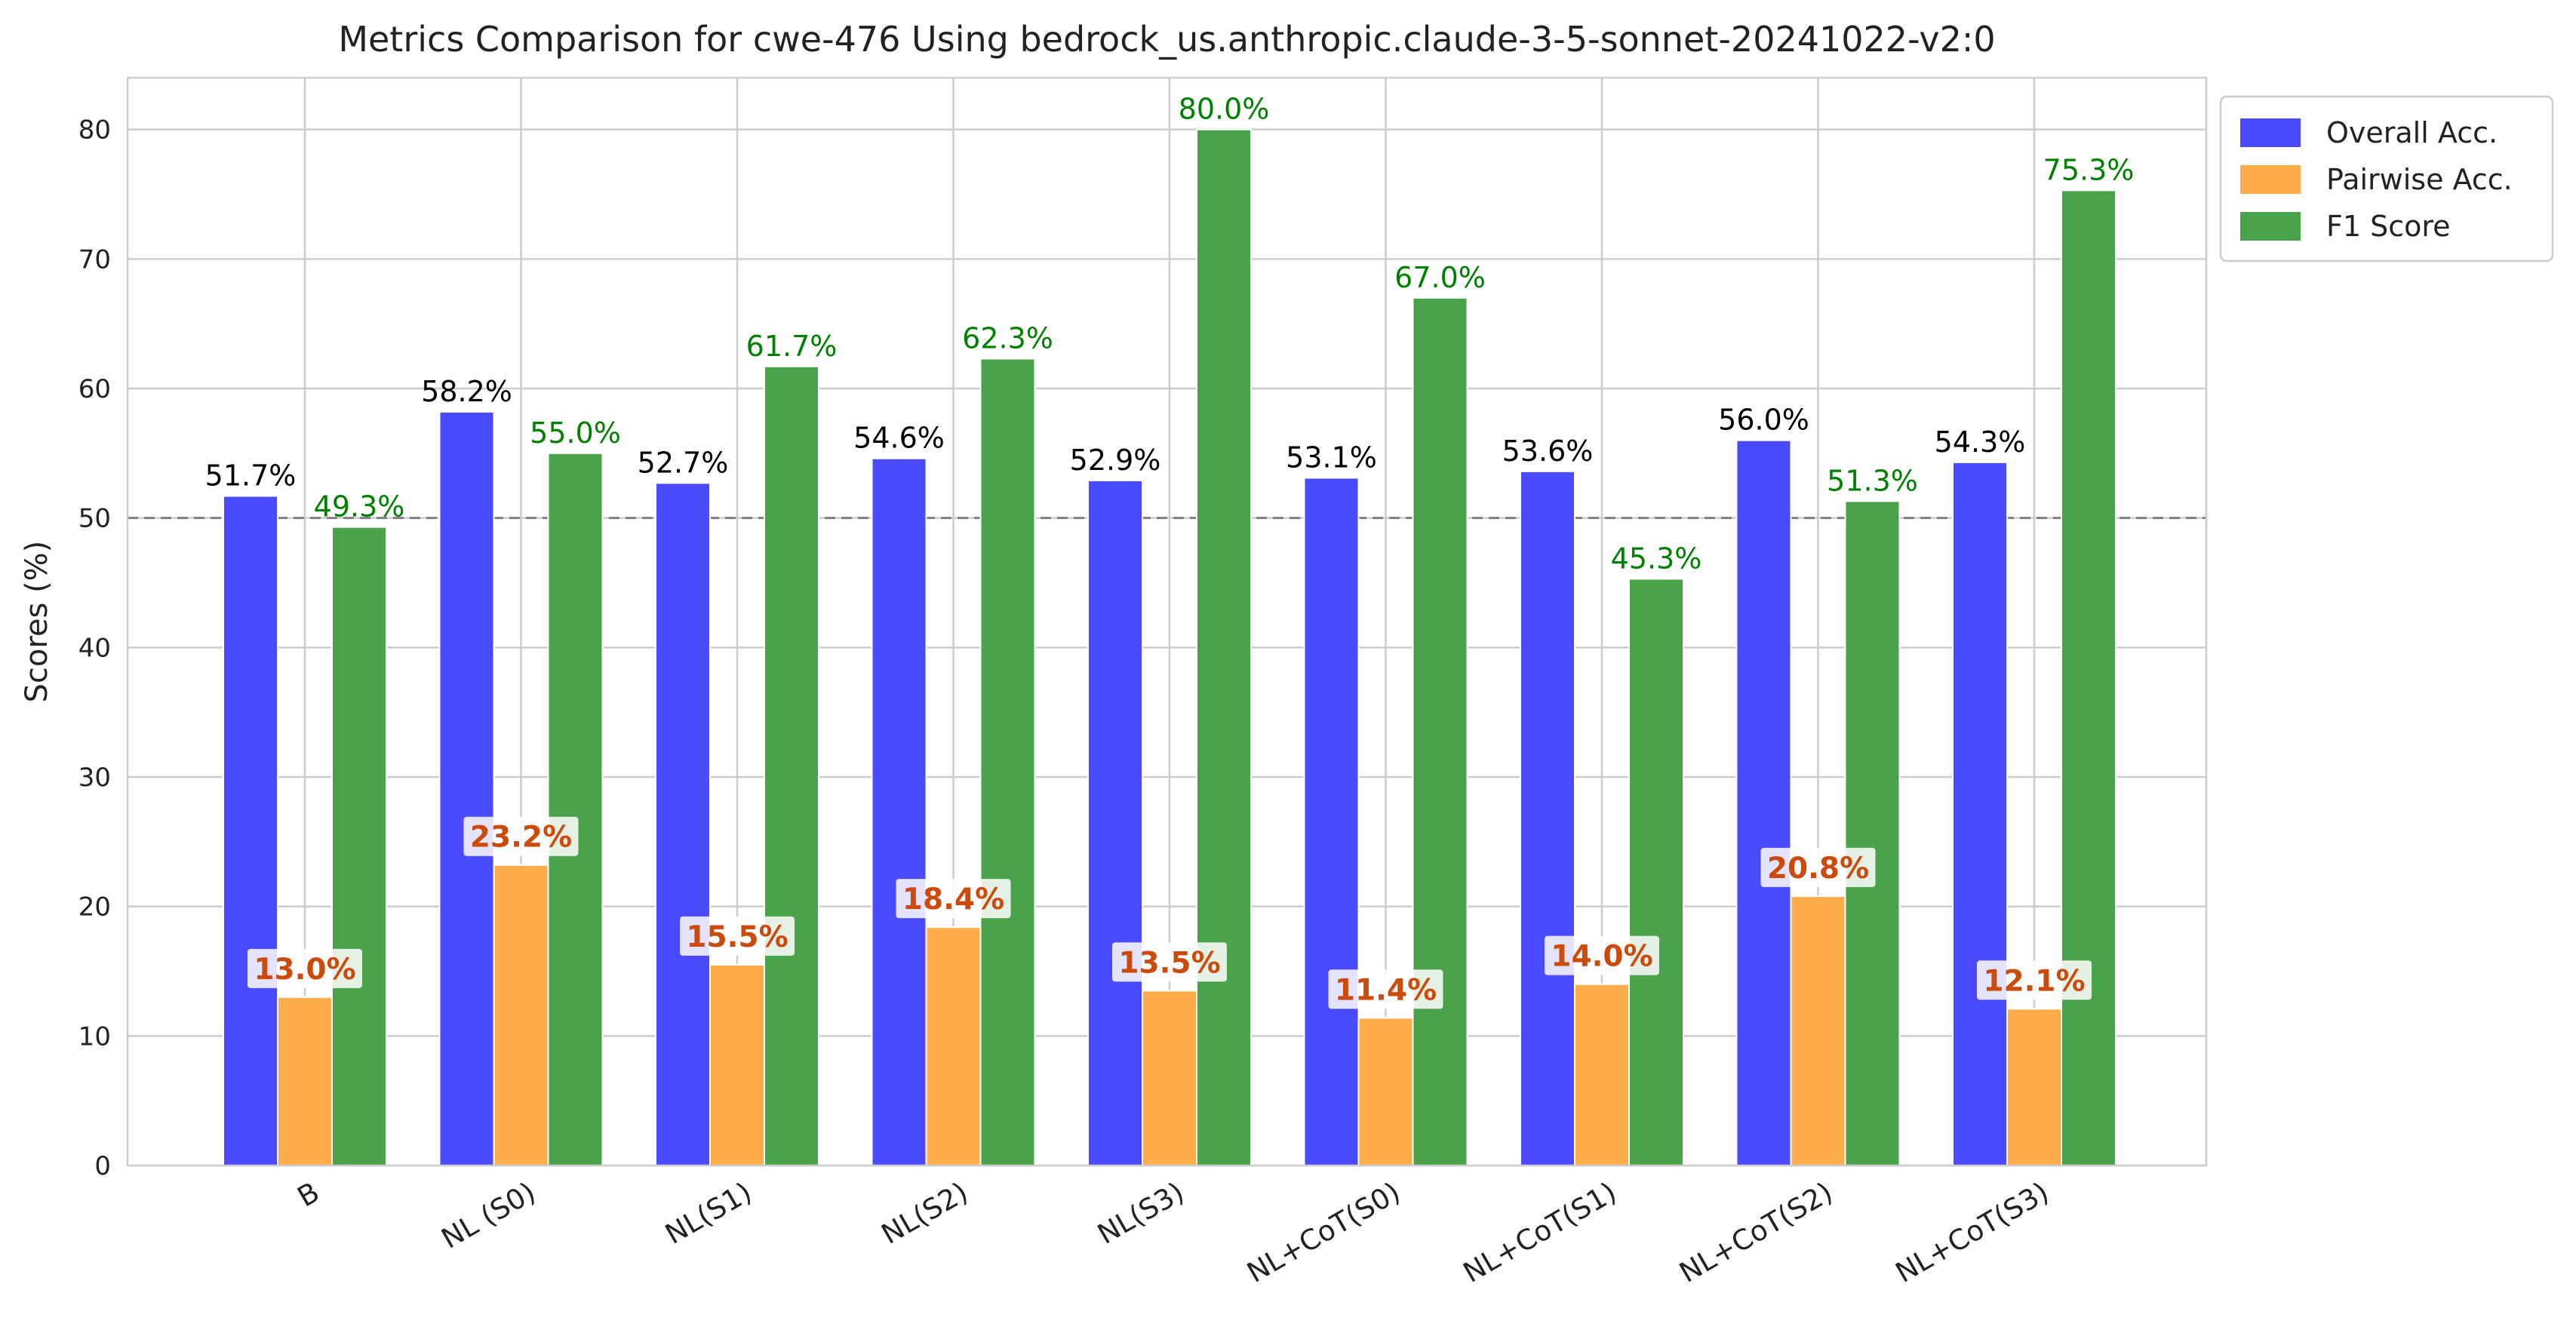 The height and width of the screenshot is (1336, 2576). Describe the element at coordinates (1656, 558) in the screenshot. I see `data-label-f1-score: 45.3%` at that location.